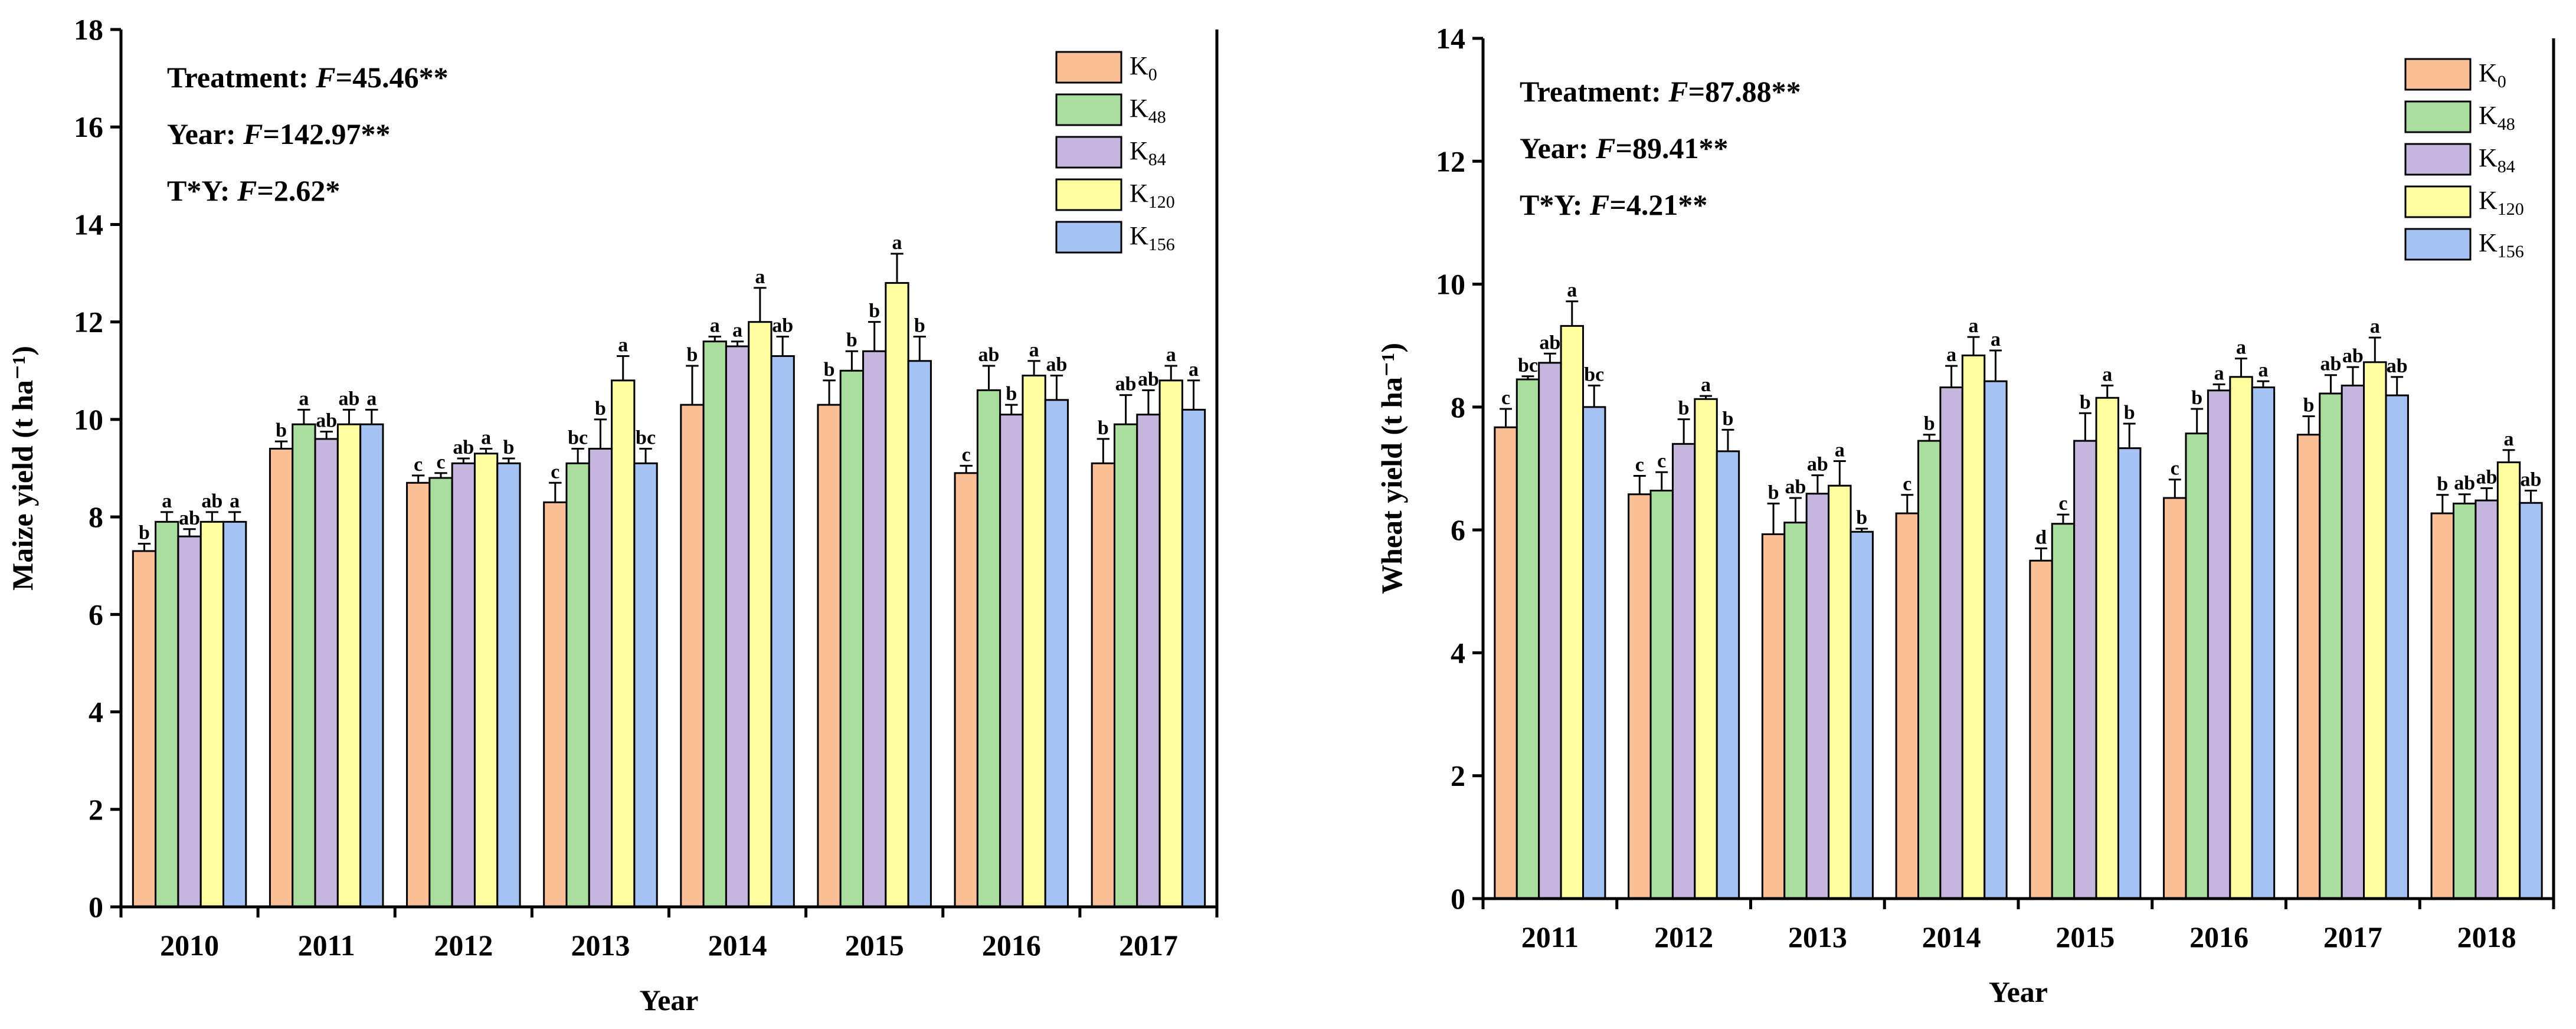  Describe the element at coordinates (1614, 204) in the screenshot. I see `stat-line: T*Y: F=4.21**` at that location.